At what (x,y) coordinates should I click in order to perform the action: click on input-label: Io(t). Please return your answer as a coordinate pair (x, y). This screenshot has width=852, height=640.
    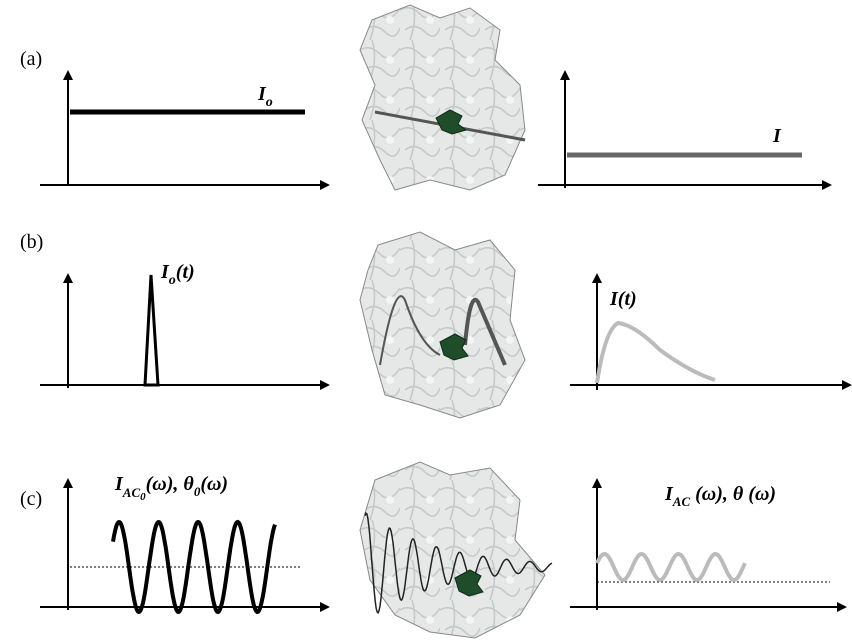
    Looking at the image, I should click on (177, 274).